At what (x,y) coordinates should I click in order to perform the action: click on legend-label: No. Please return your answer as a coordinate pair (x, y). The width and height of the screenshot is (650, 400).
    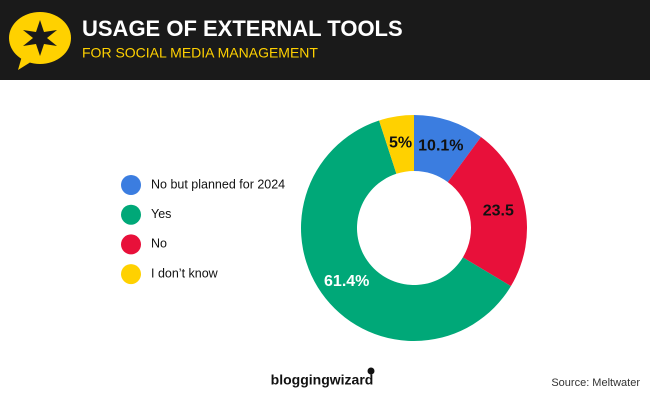
    Looking at the image, I should click on (159, 244).